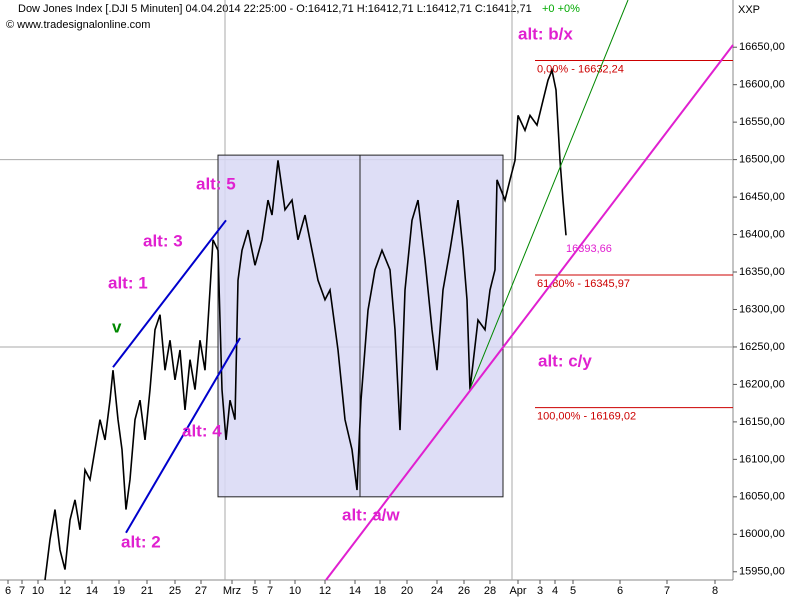  What do you see at coordinates (216, 183) in the screenshot?
I see `annotation: alt: 5` at bounding box center [216, 183].